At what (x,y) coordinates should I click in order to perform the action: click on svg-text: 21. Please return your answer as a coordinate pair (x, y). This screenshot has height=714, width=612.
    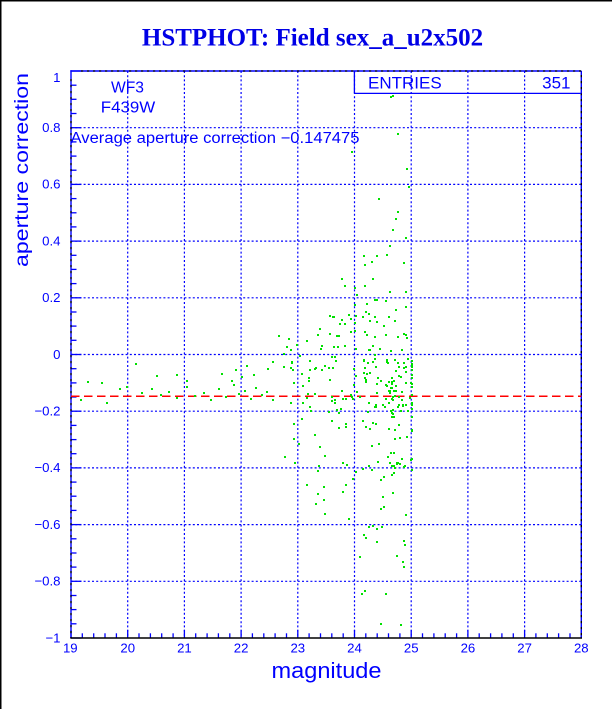
    Looking at the image, I should click on (184, 648).